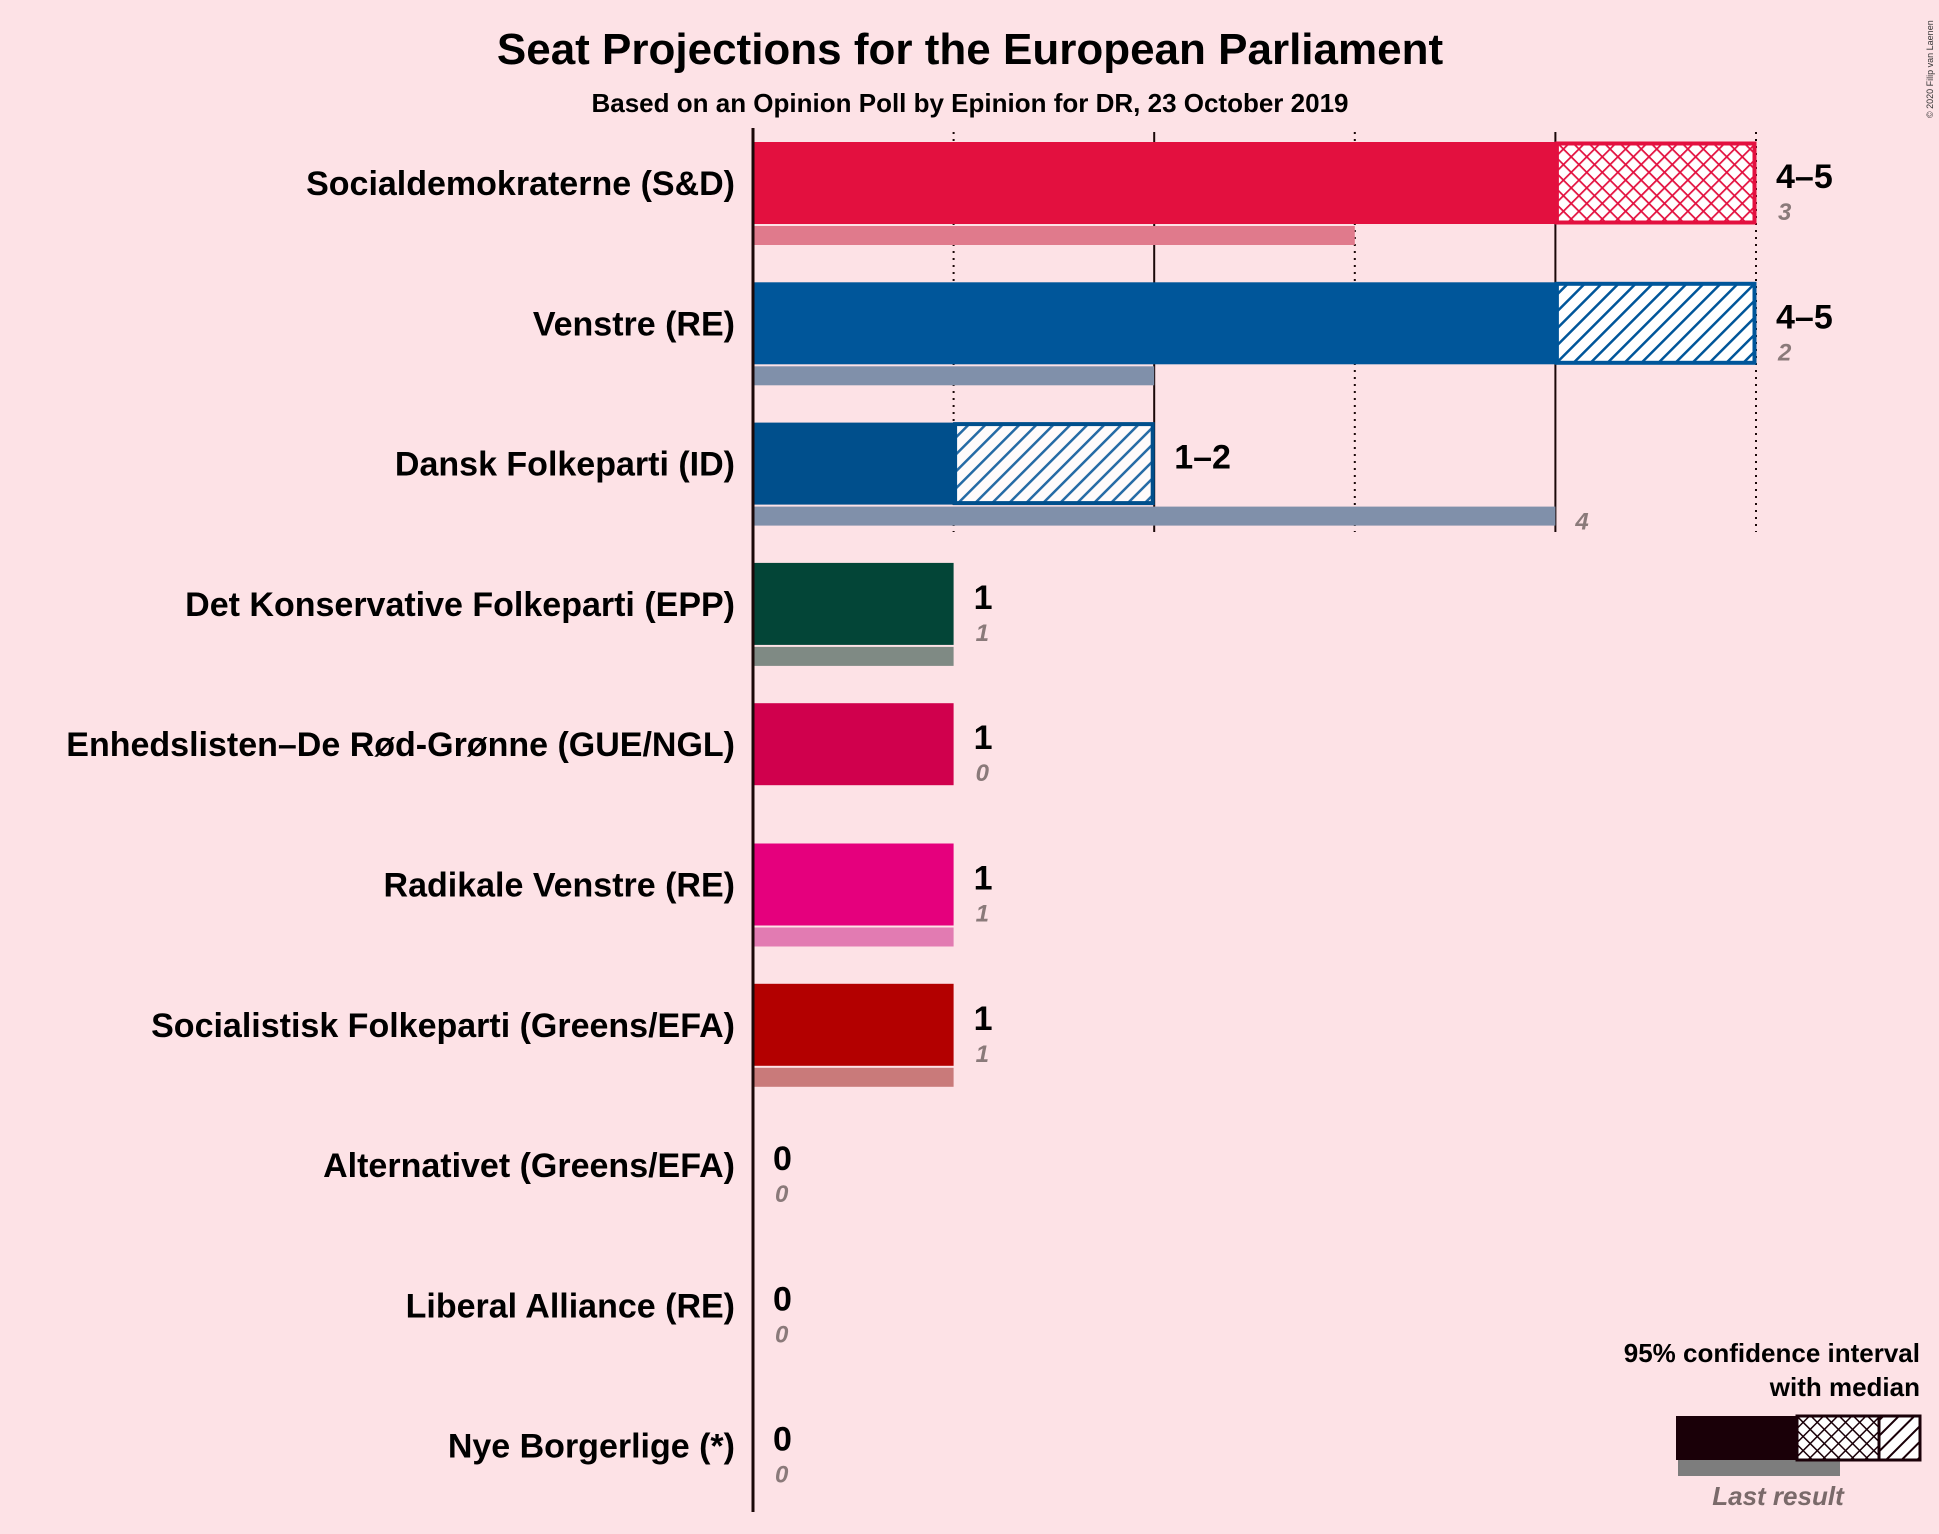  I want to click on party-row-1: Venstre (RE) 4–5 2, so click(1183, 333).